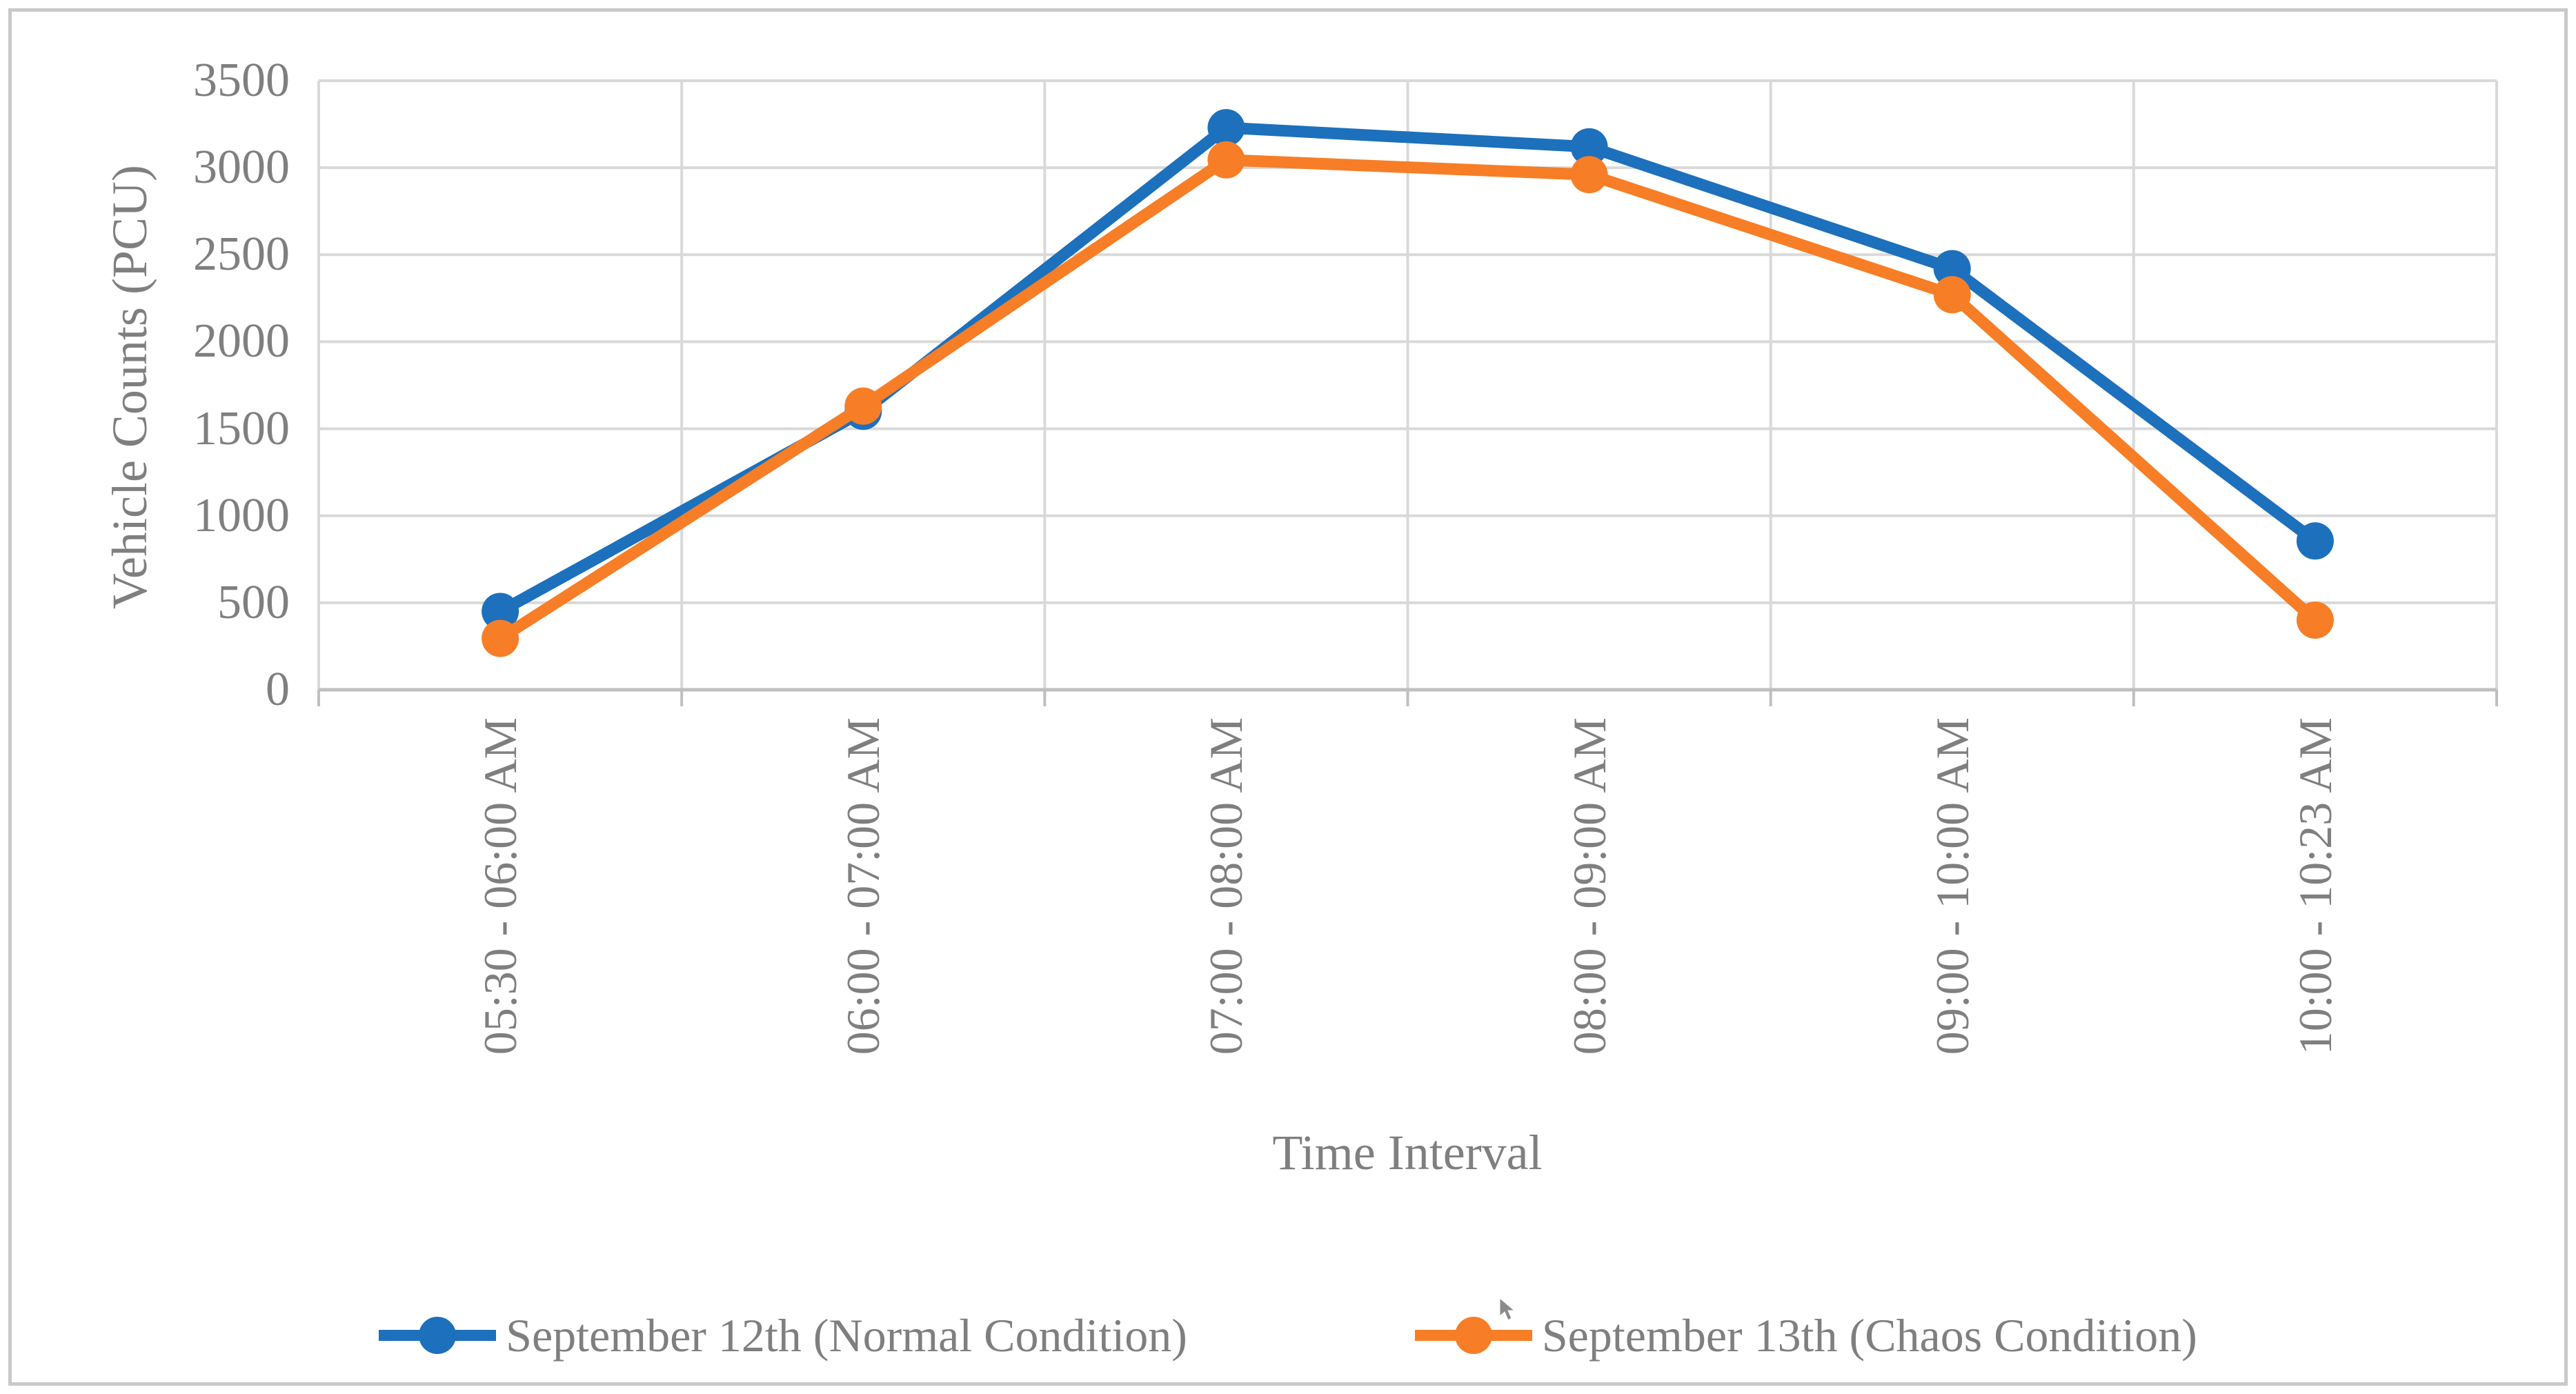  What do you see at coordinates (253, 602) in the screenshot?
I see `y-tick-label: 500` at bounding box center [253, 602].